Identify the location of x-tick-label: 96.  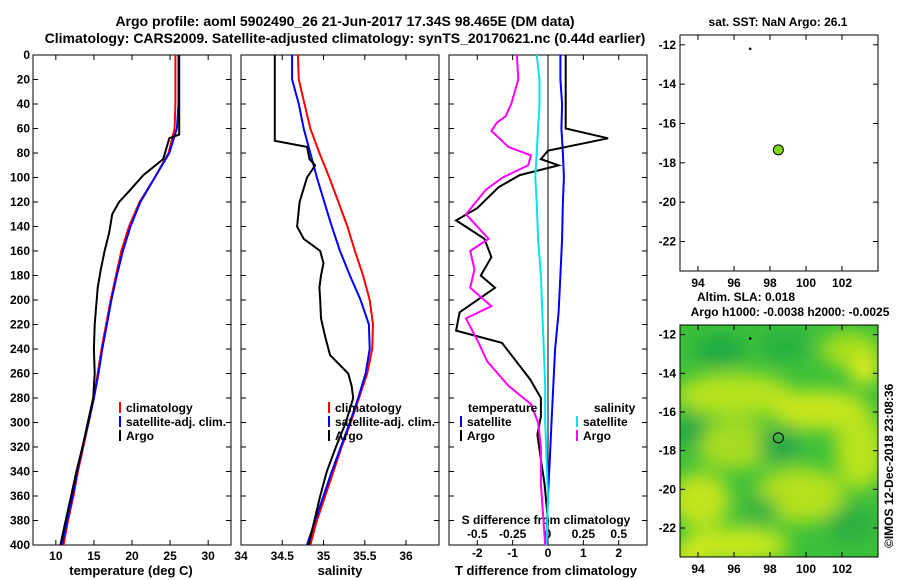
(734, 283).